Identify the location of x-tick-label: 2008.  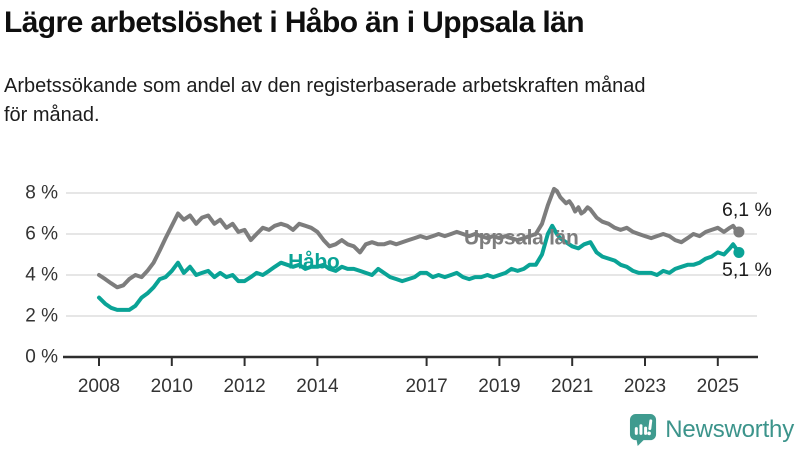
(99, 386).